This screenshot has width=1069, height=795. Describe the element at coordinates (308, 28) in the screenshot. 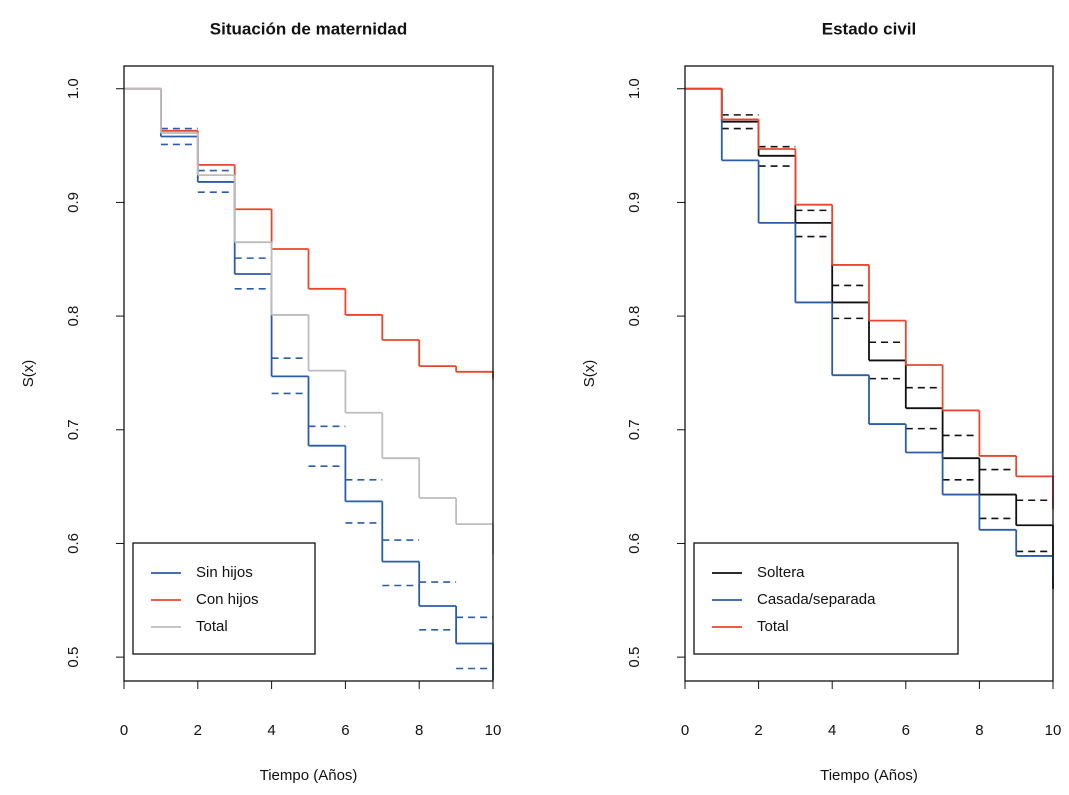

I see `chart-title: Situación de maternidad` at that location.